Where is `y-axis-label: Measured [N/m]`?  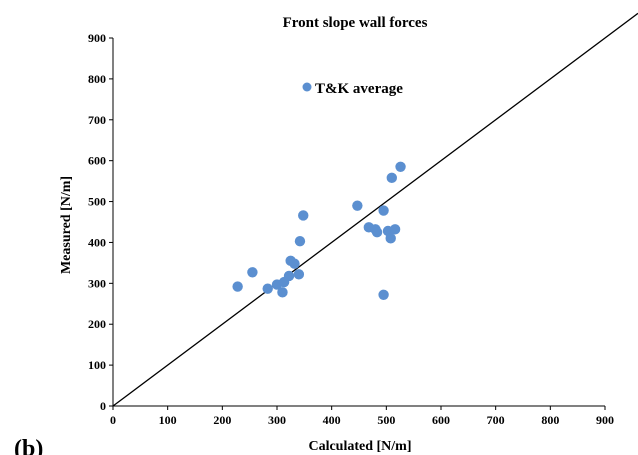 y-axis-label: Measured [N/m] is located at coordinates (66, 225).